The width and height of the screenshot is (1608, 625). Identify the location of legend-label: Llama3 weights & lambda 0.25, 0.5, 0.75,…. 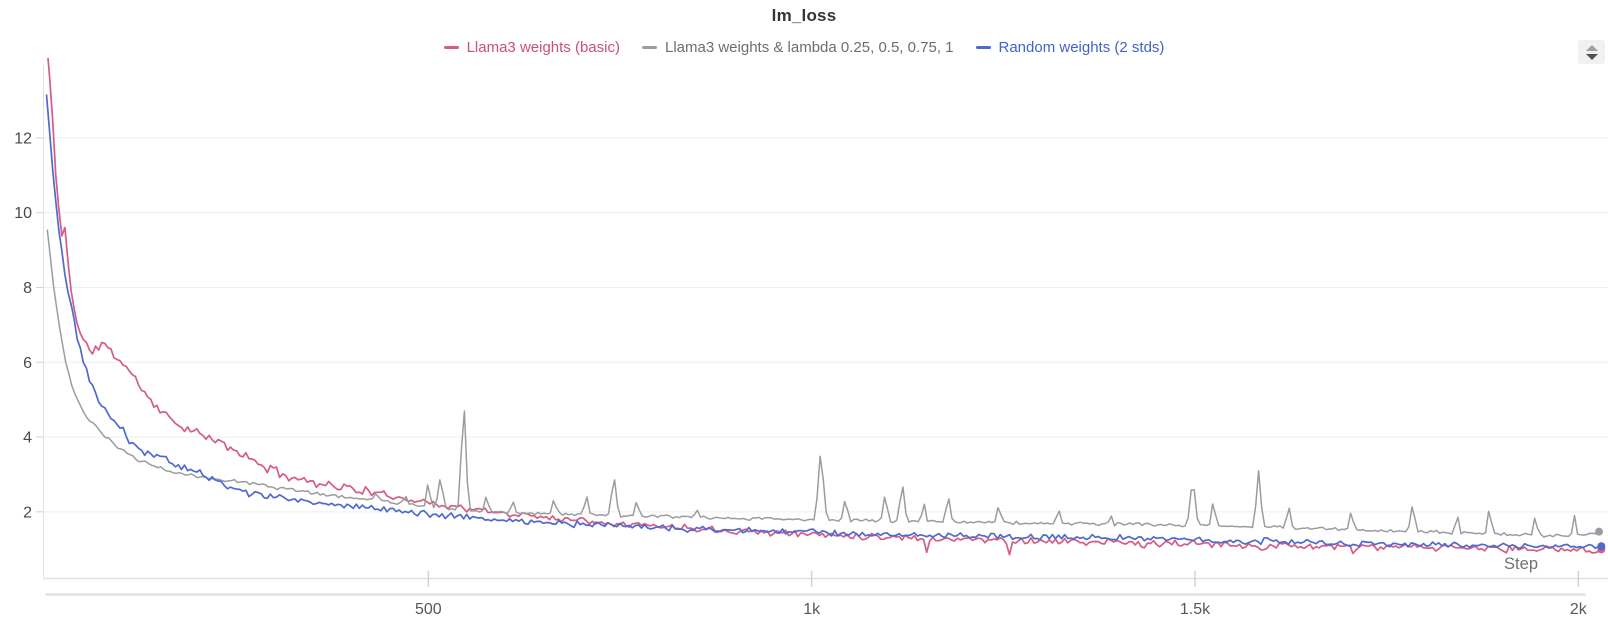
(809, 47).